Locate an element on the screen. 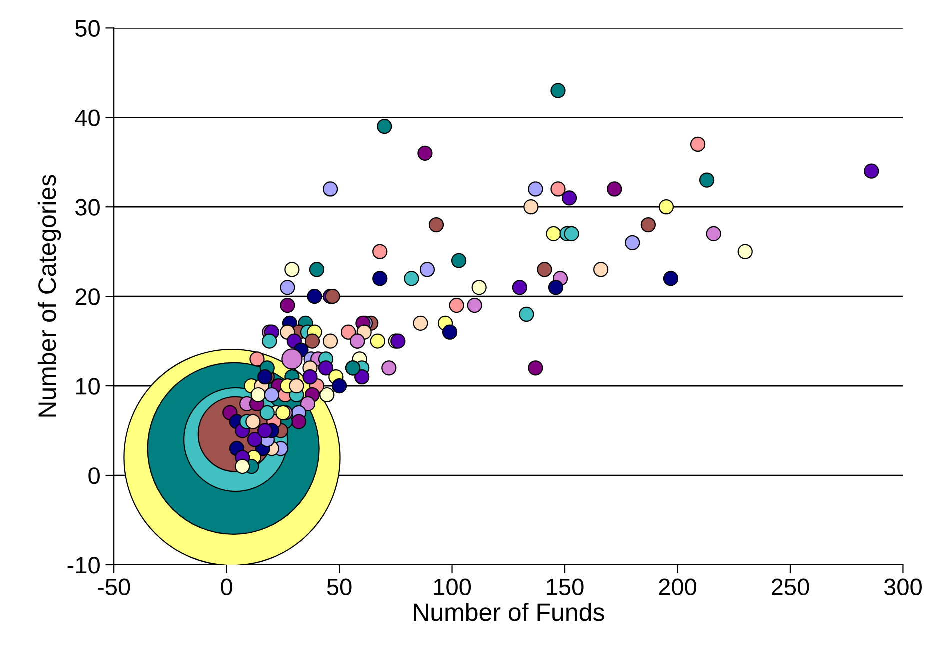 Image resolution: width=935 pixels, height=671 pixels. y-tick-label: 10 is located at coordinates (88, 386).